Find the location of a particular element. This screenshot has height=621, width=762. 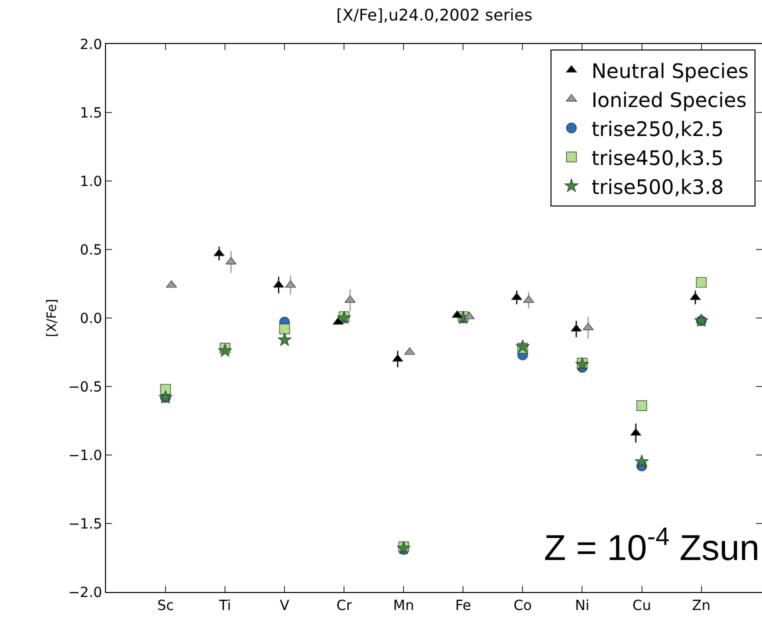

y-tick-label: 2.0 is located at coordinates (91, 44).